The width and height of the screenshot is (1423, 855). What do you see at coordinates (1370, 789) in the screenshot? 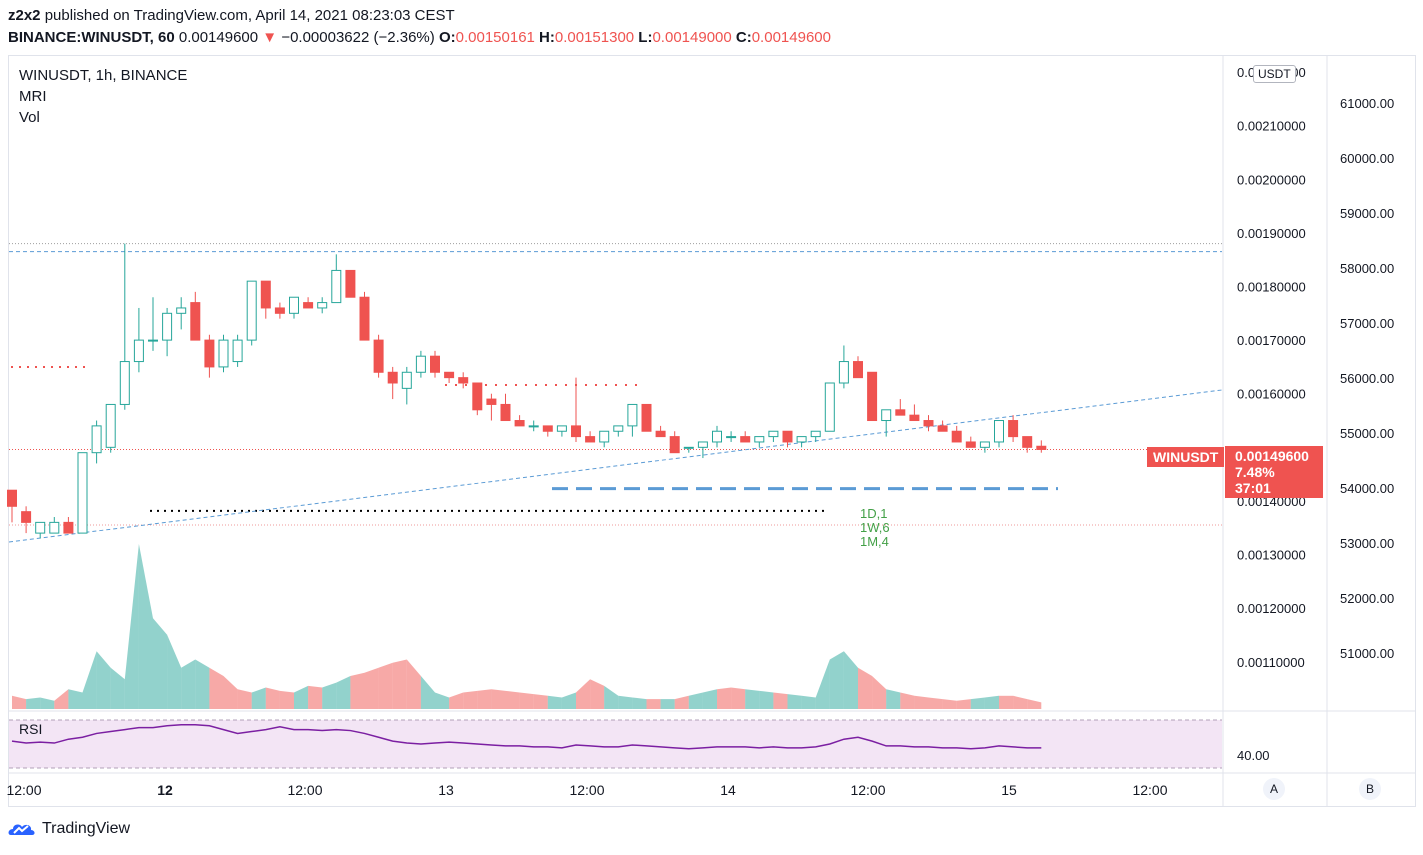
I see `b-button: B` at bounding box center [1370, 789].